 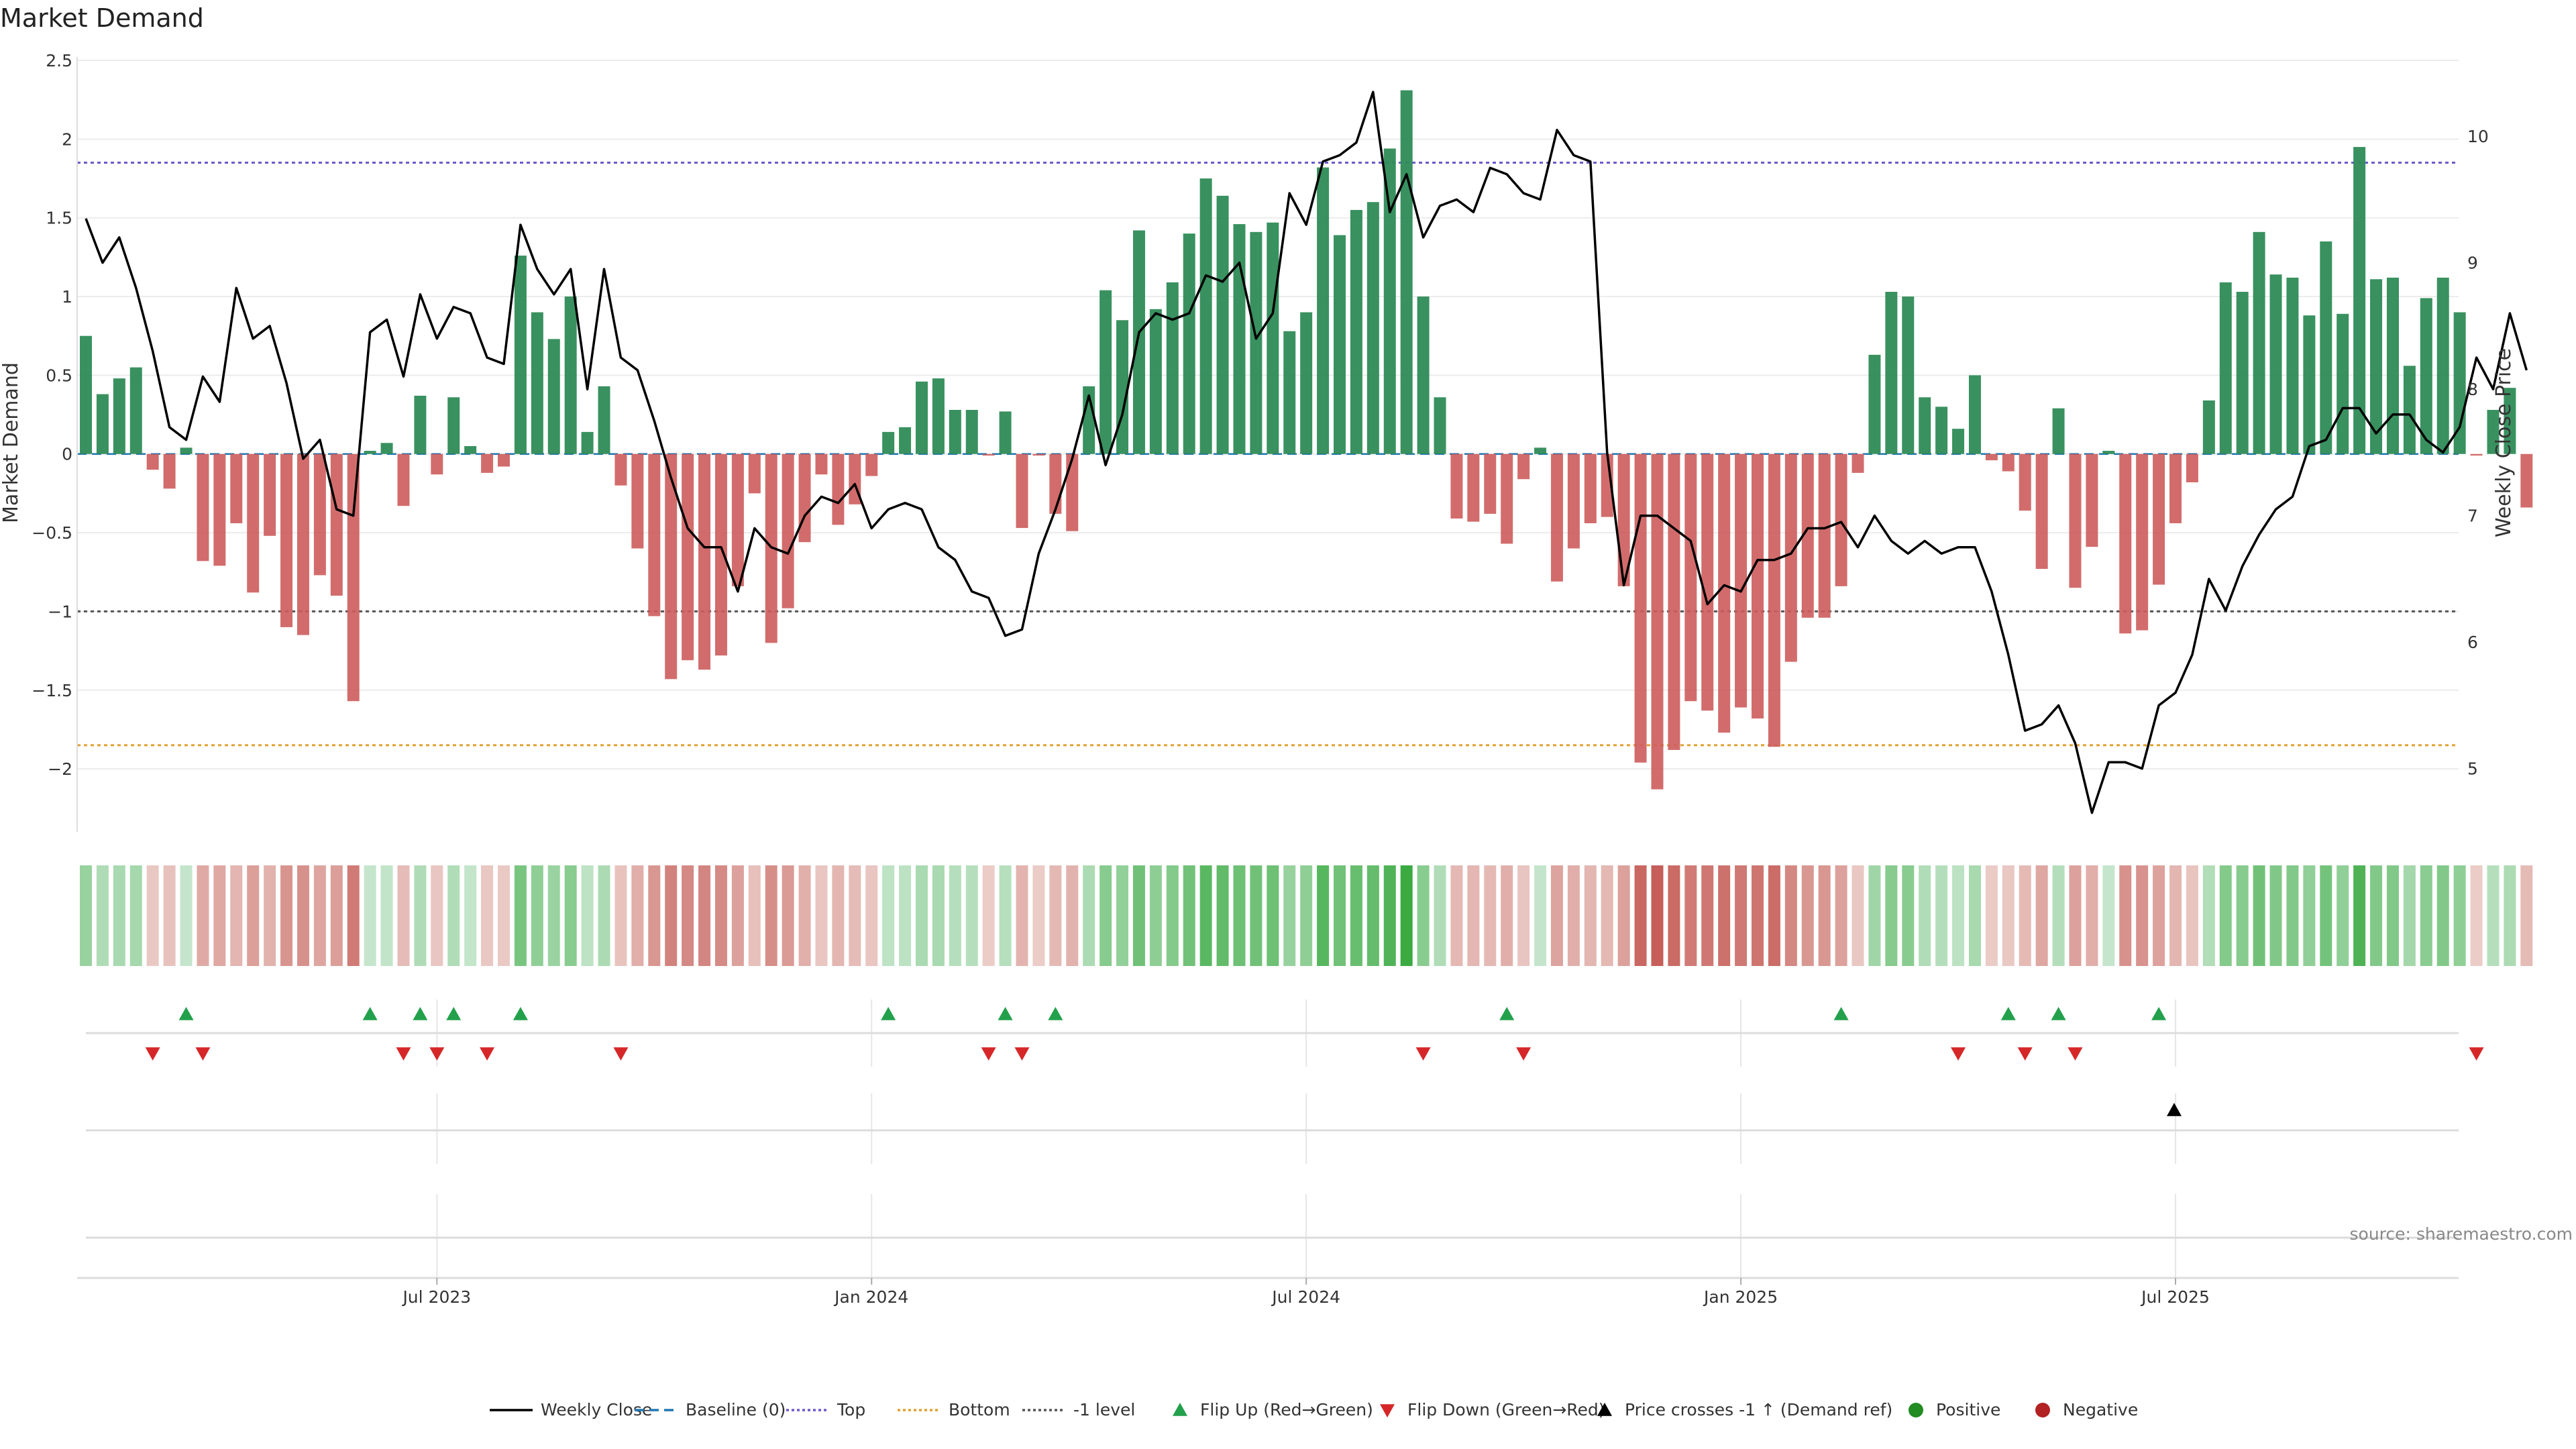 I want to click on x-tick-label: Jul 2025, so click(x=2175, y=1297).